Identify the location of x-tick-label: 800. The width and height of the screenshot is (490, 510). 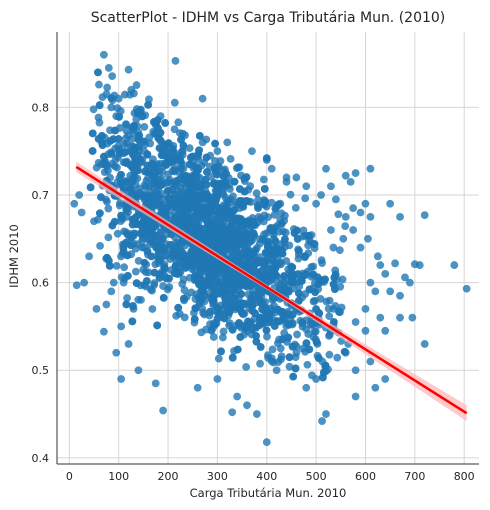
(464, 476).